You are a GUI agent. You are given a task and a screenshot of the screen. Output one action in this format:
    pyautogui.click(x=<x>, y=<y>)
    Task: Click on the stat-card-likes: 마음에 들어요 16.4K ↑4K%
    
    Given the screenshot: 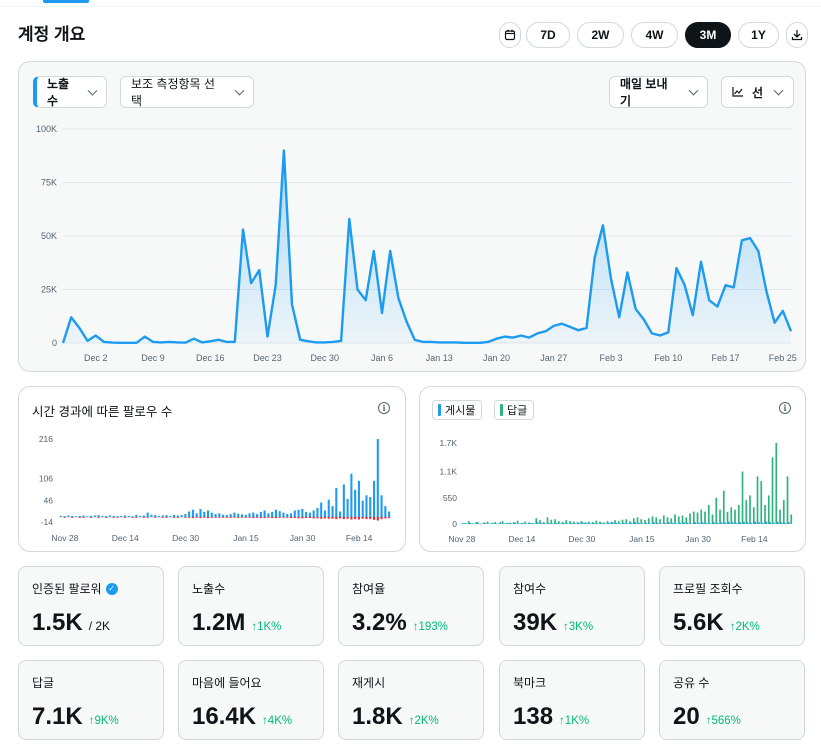 What is the action you would take?
    pyautogui.click(x=251, y=700)
    